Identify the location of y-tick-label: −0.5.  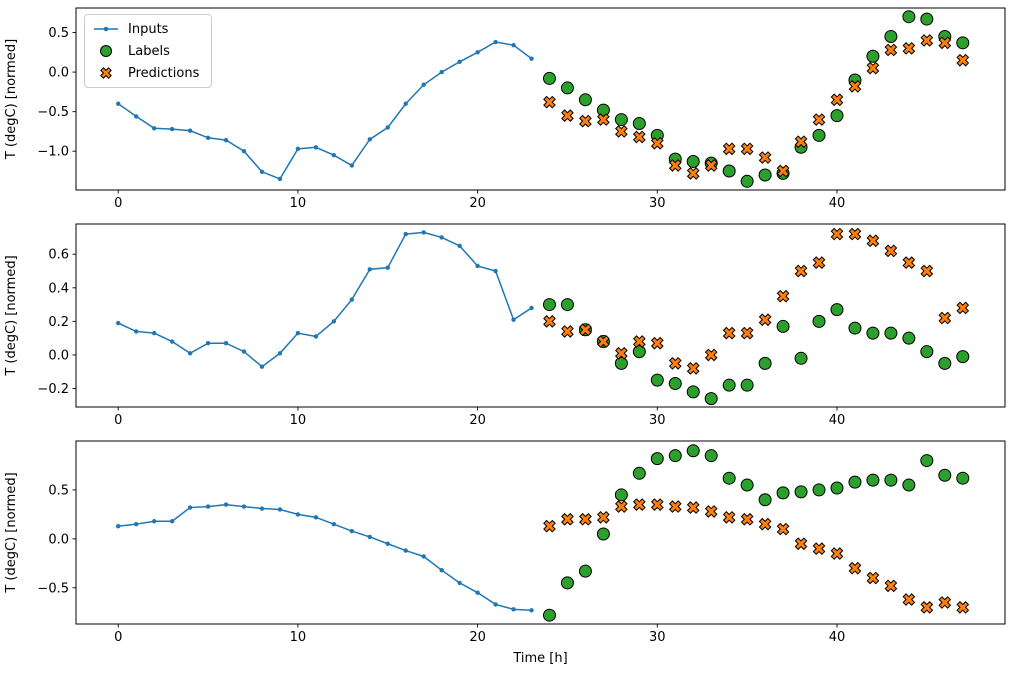
(53, 588).